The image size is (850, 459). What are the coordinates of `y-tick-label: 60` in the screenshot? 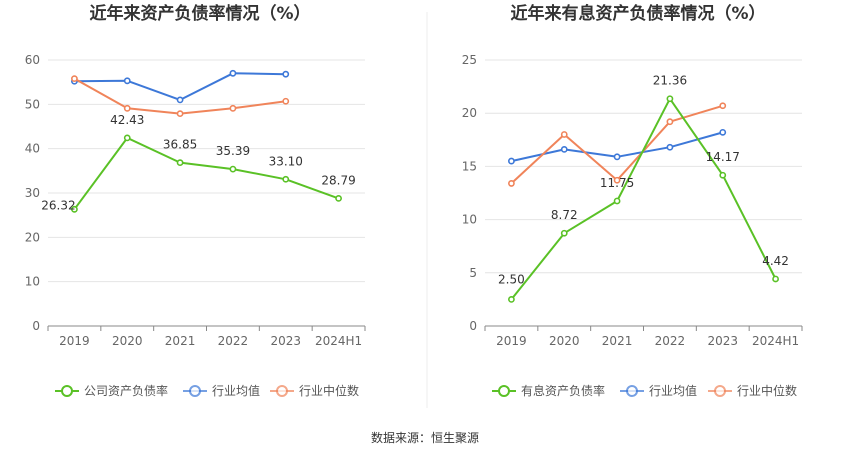 It's located at (32, 60).